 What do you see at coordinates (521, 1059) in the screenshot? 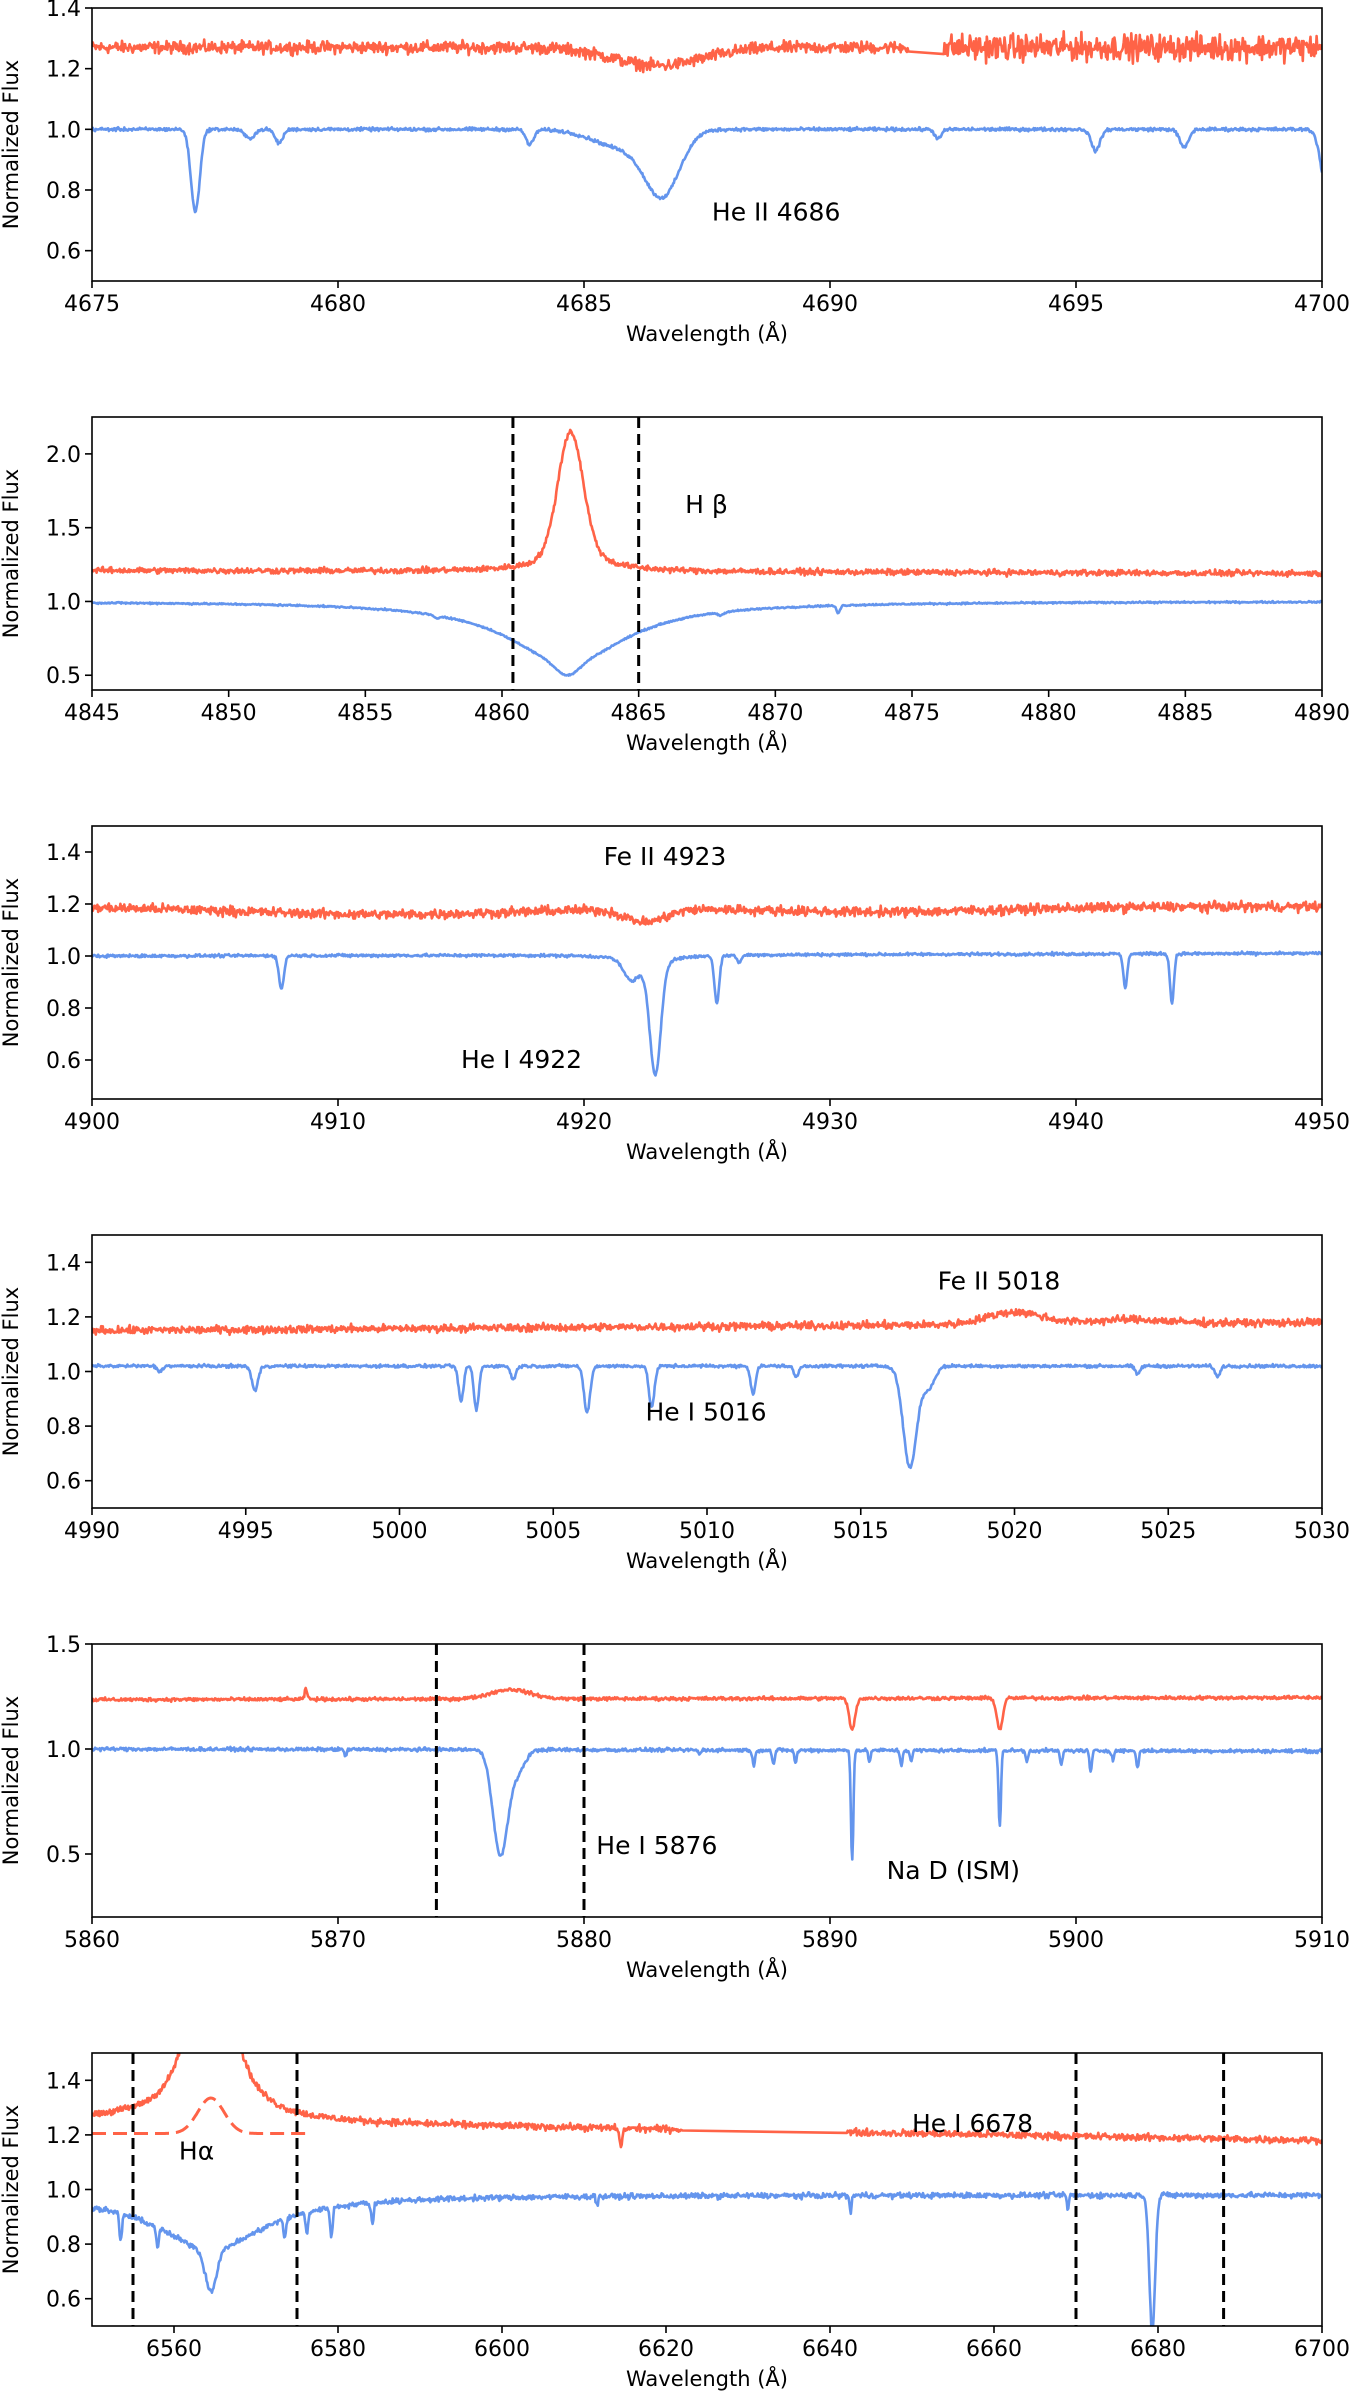
I see `line-annotation: He I 4922` at bounding box center [521, 1059].